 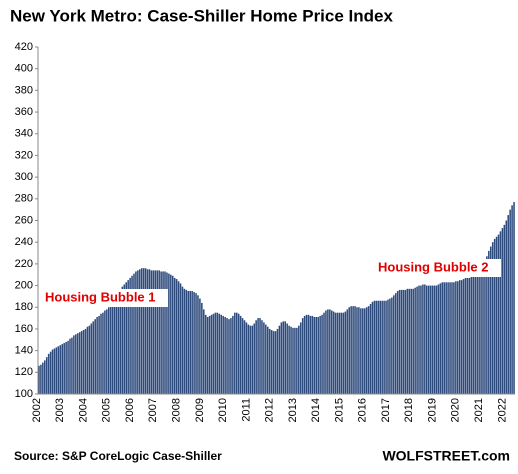 I want to click on x-tick-label: 2020, so click(x=456, y=410).